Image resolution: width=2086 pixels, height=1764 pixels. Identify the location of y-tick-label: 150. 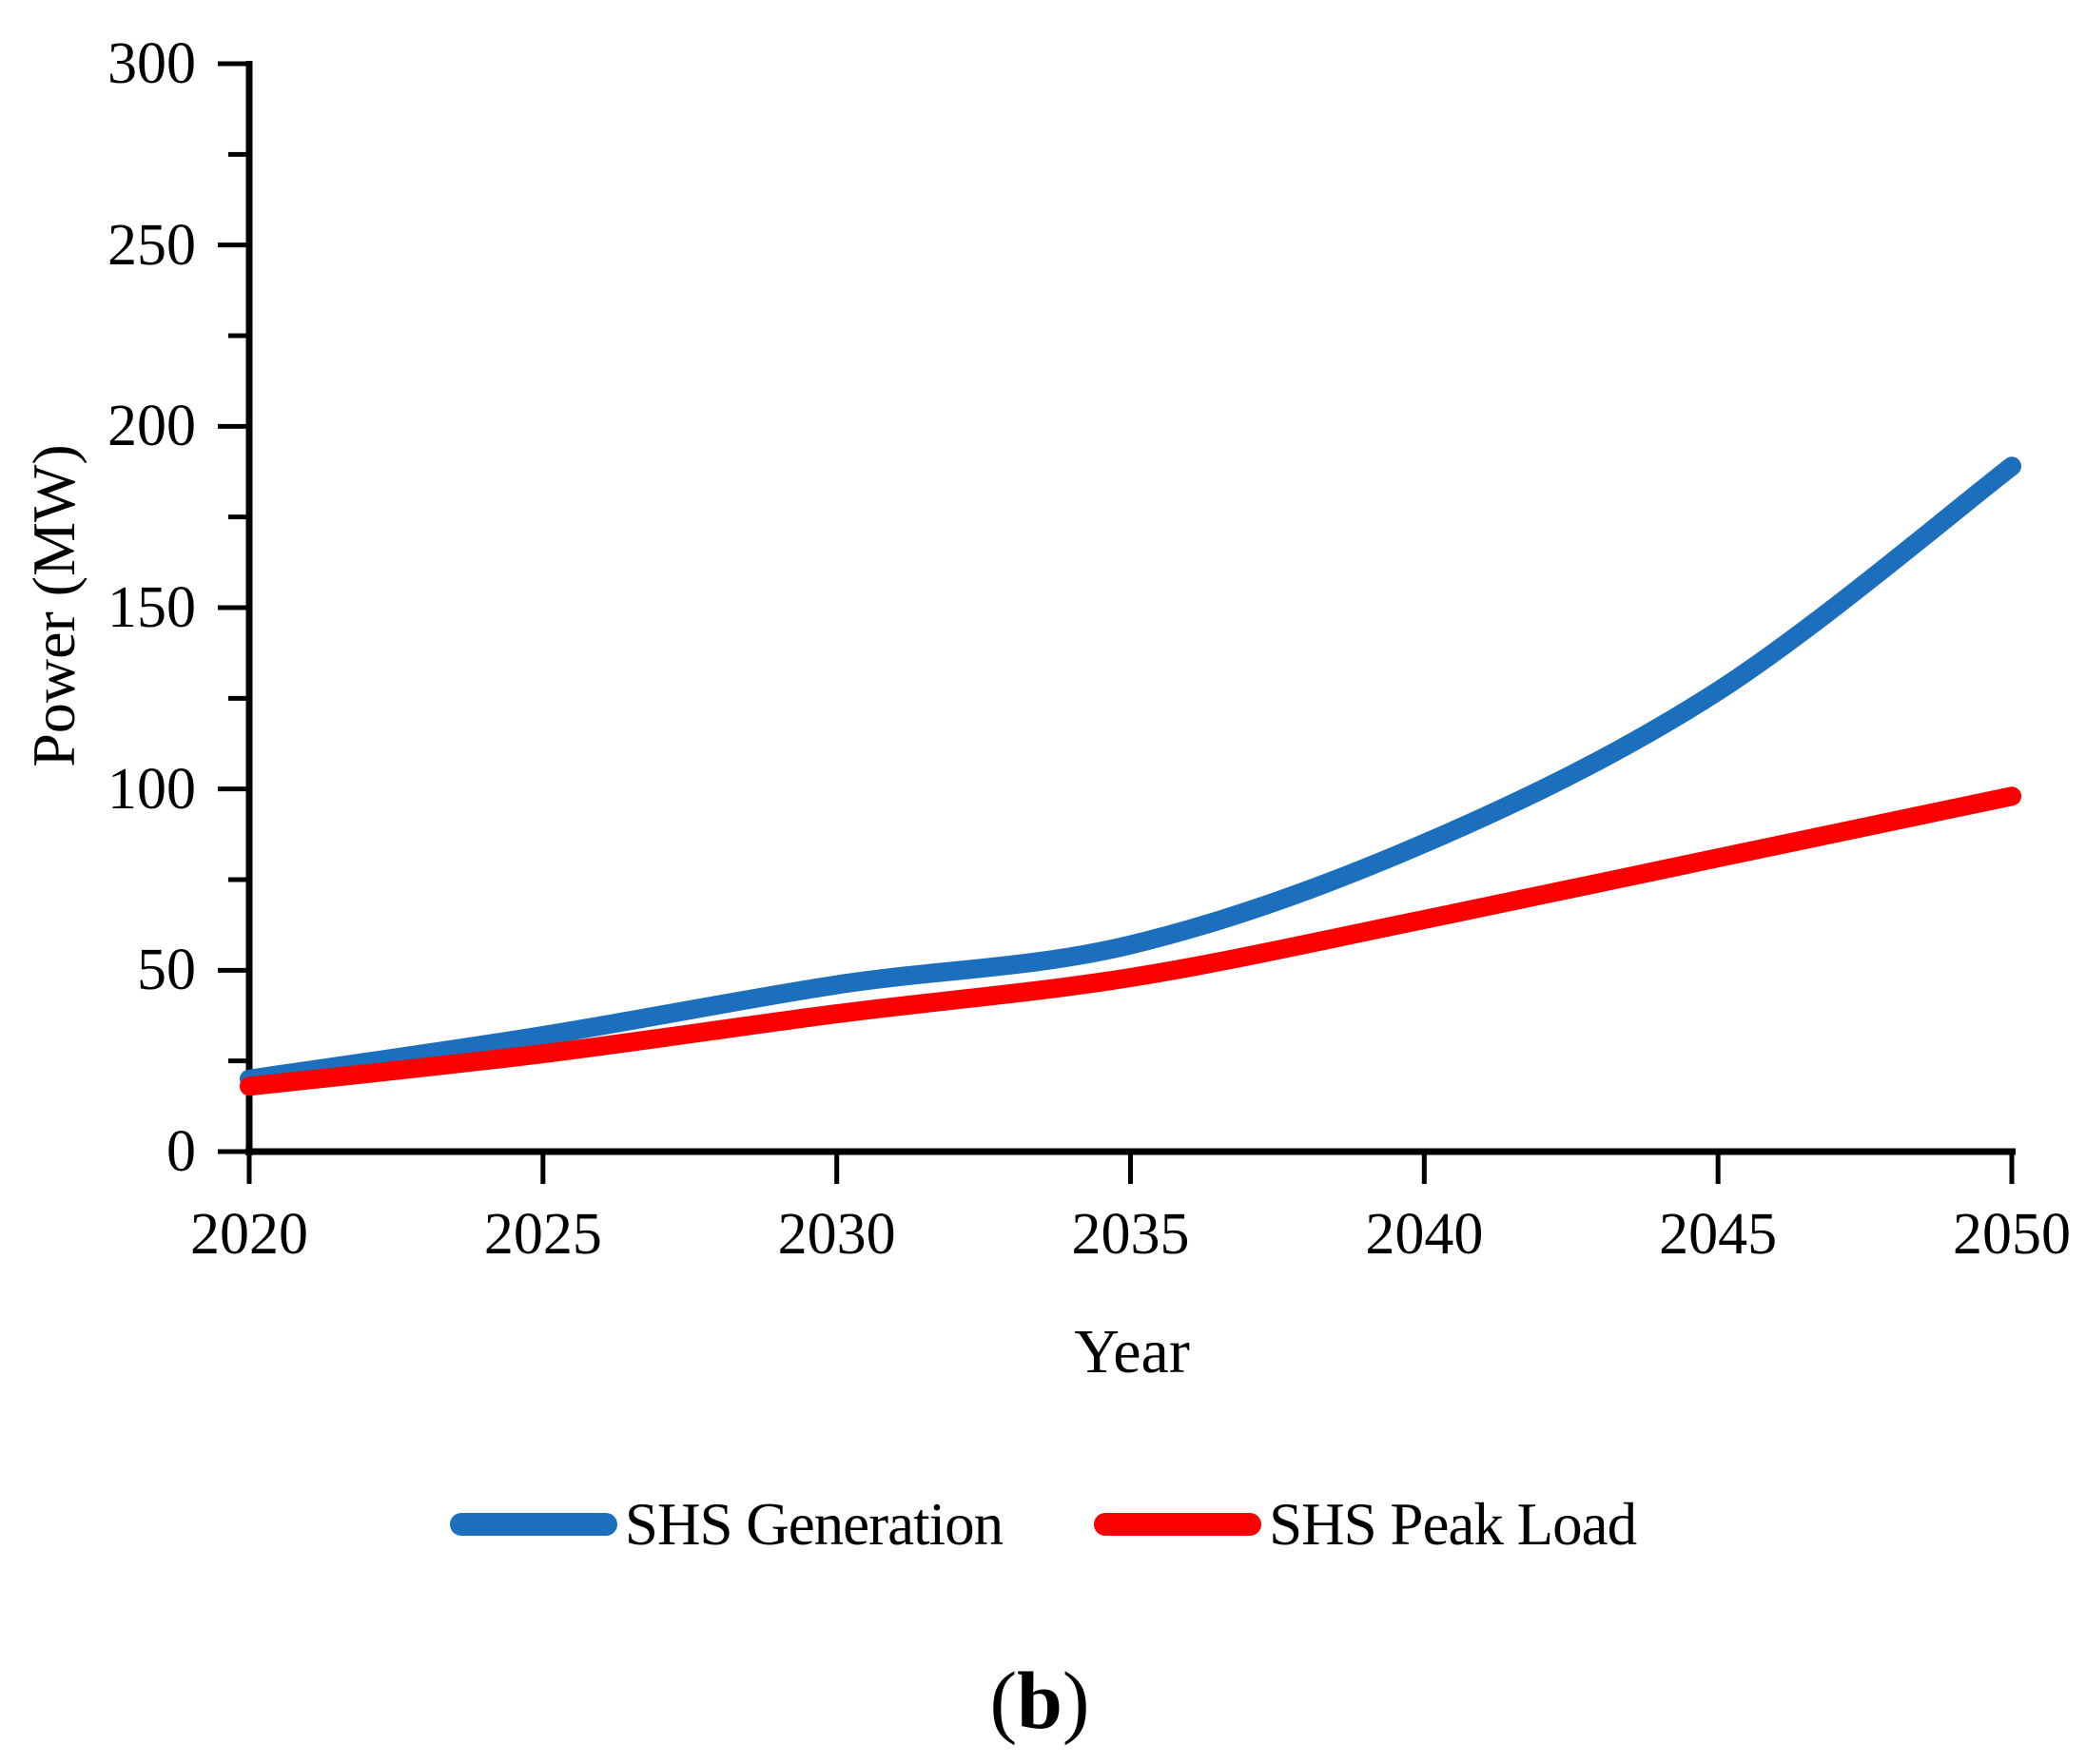
(151, 608).